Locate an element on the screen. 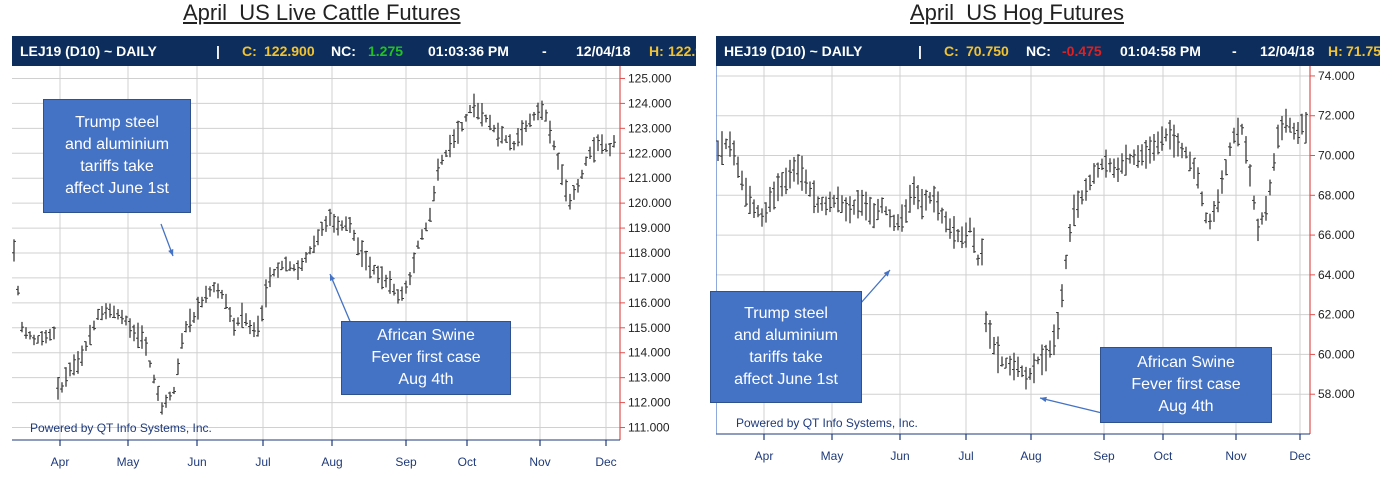 The image size is (1400, 478). hog-close-value: 70.750 is located at coordinates (987, 51).